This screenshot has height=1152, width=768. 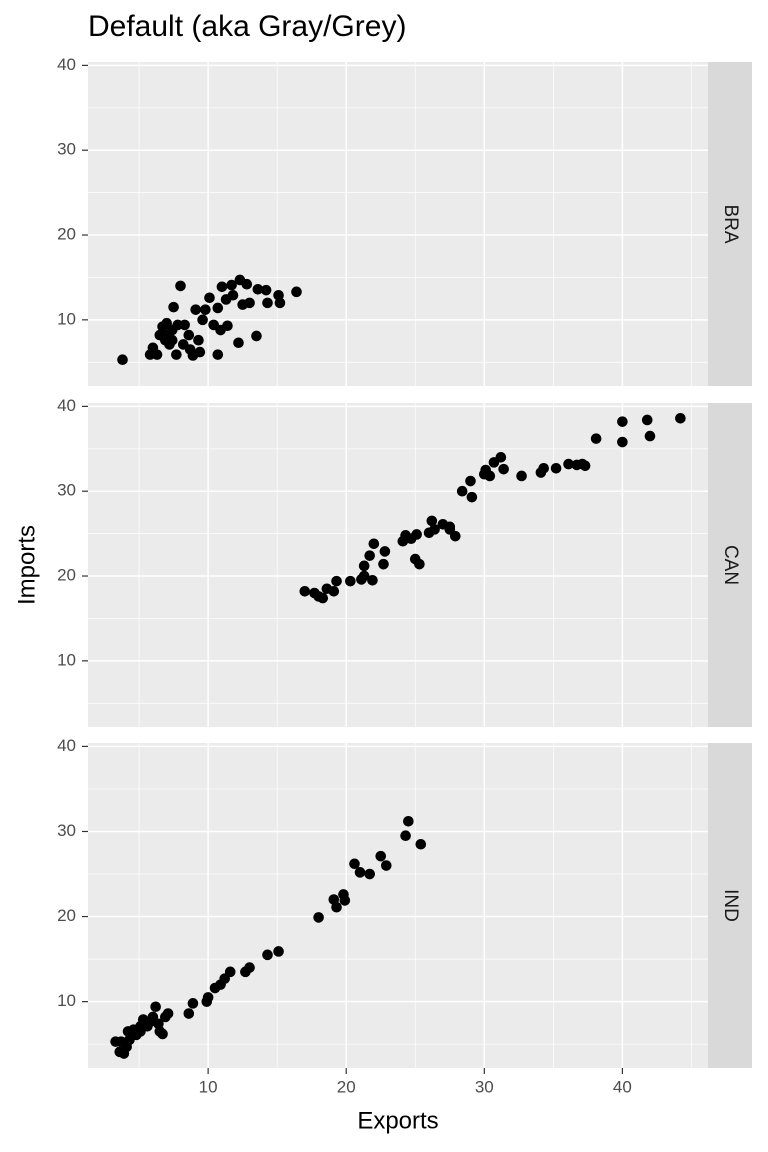 I want to click on x-tick-label: 10, so click(x=208, y=1086).